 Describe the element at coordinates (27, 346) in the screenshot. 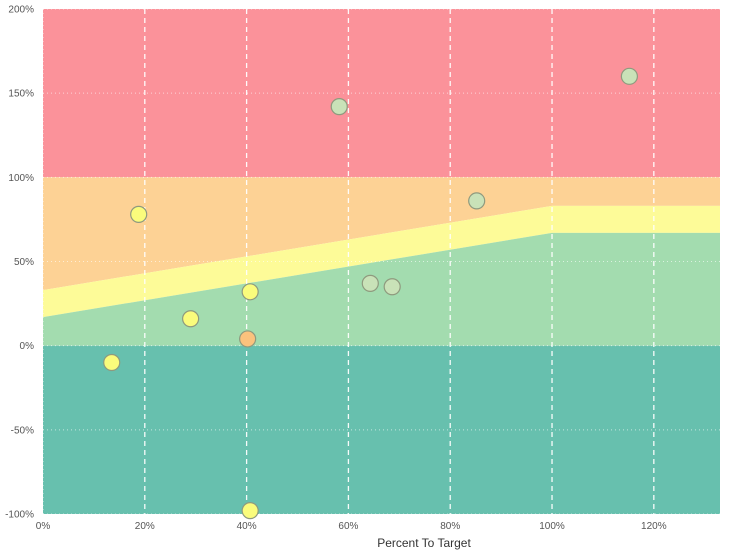

I see `y-tick-label: 0%` at that location.